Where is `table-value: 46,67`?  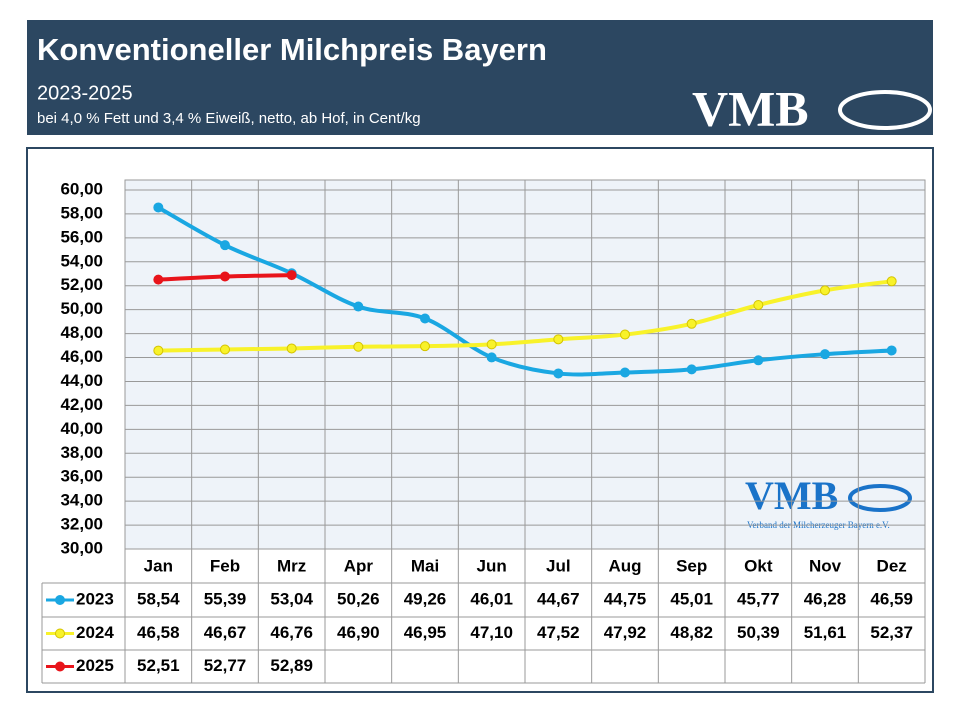 table-value: 46,67 is located at coordinates (225, 632).